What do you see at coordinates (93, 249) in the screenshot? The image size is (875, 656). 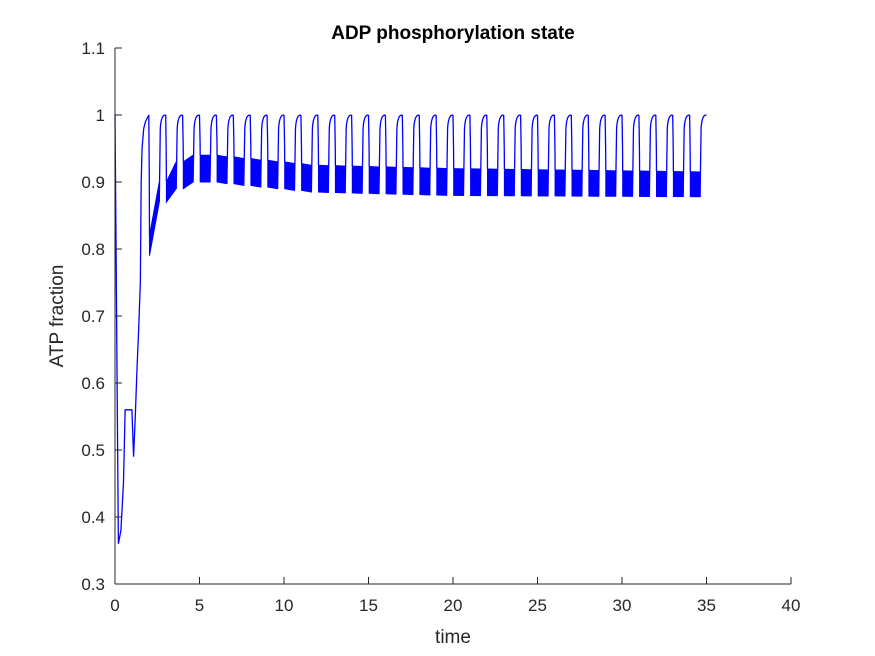 I see `y-tick-label: 0.8` at bounding box center [93, 249].